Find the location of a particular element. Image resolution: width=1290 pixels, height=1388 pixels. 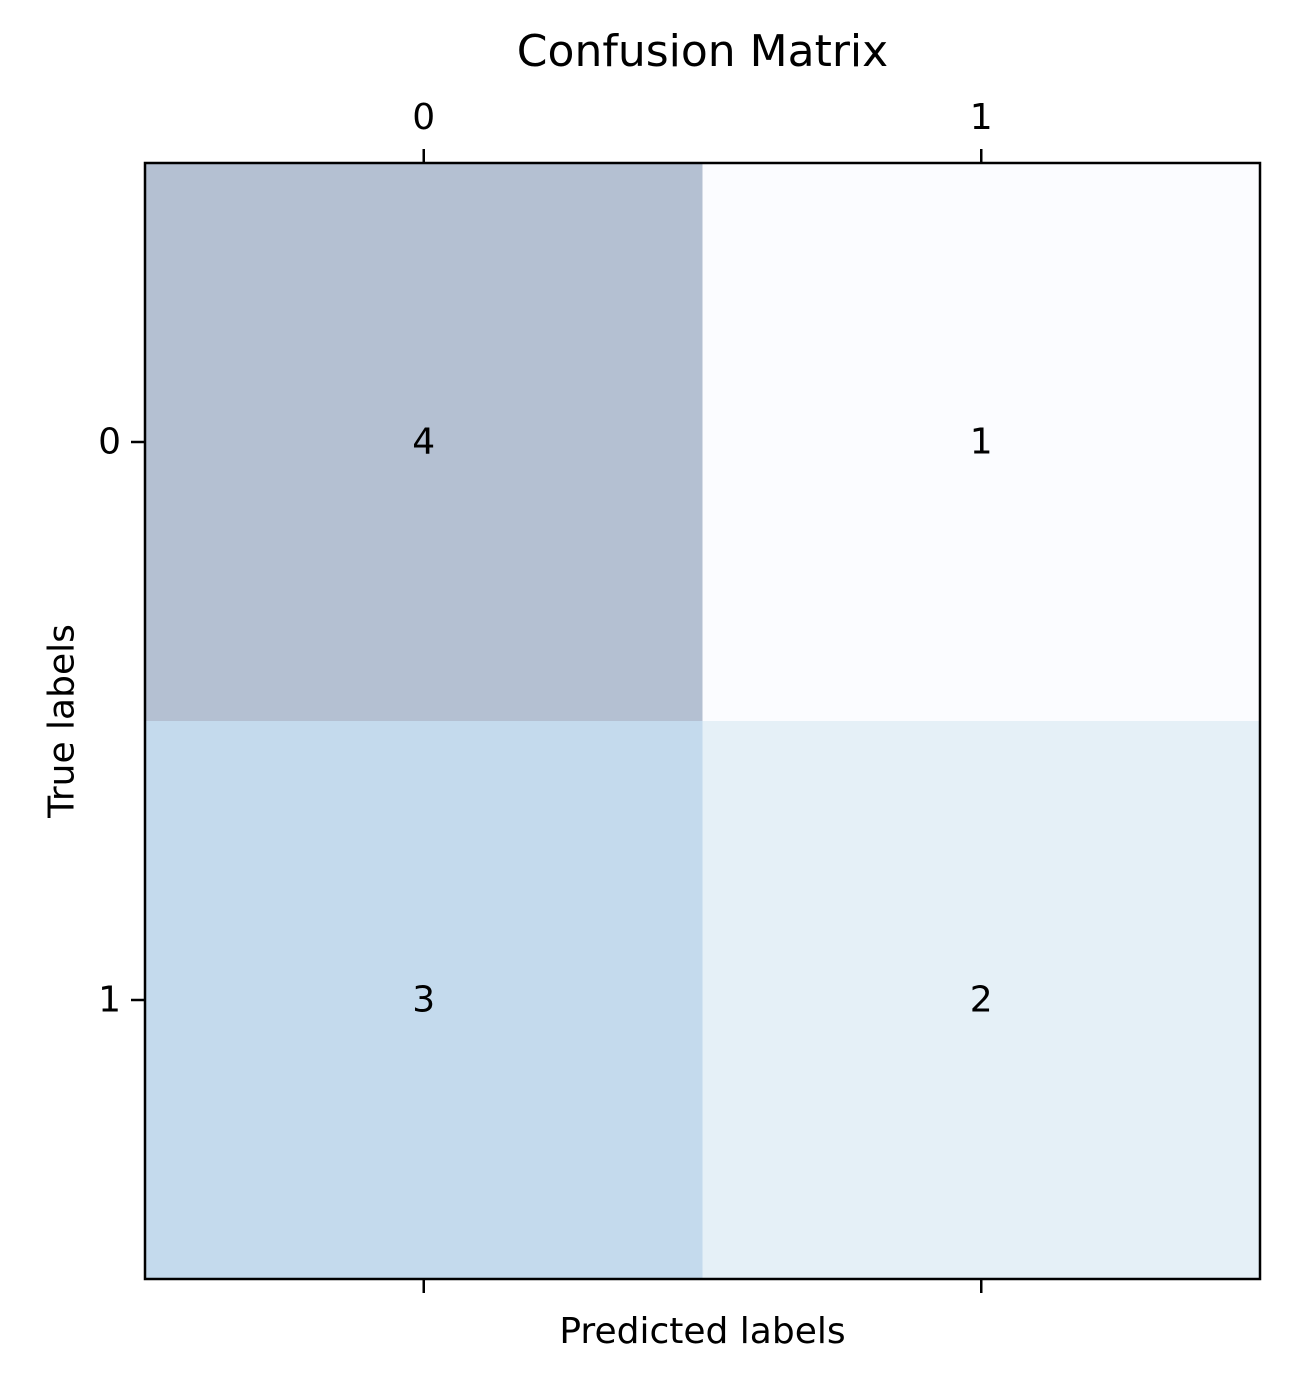

y-tick-label-1: 1 is located at coordinates (109, 1000).